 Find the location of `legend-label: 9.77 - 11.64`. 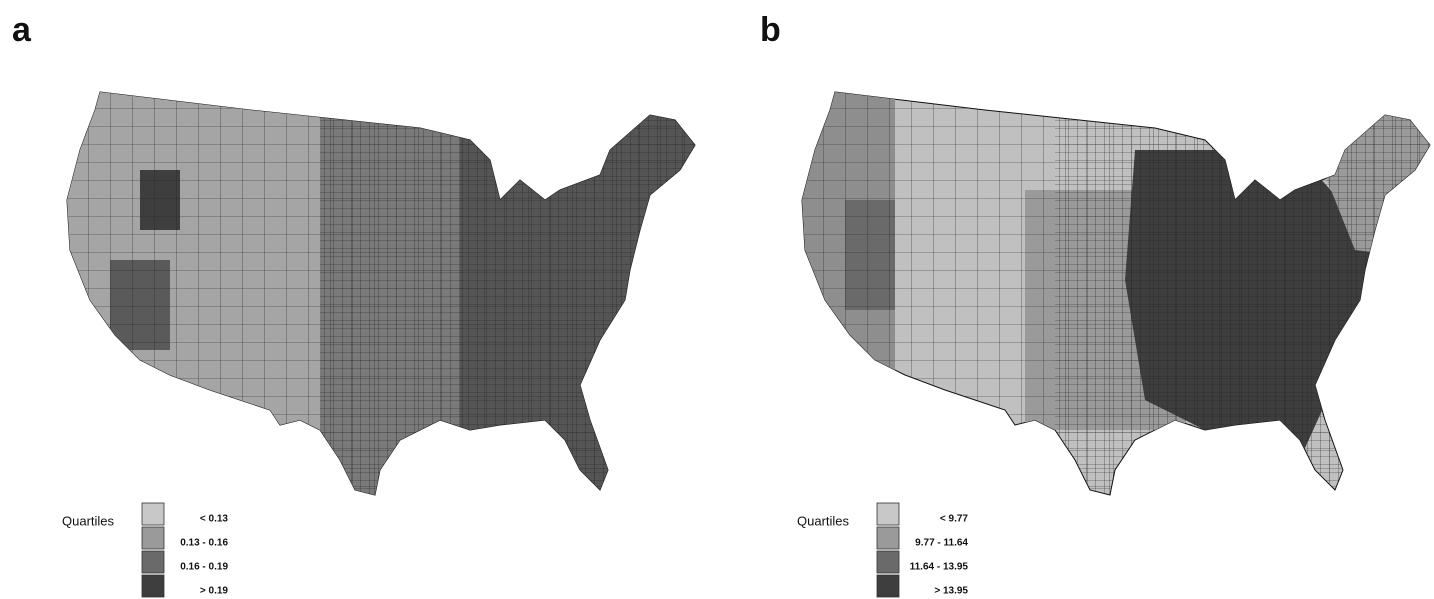

legend-label: 9.77 - 11.64 is located at coordinates (941, 543).